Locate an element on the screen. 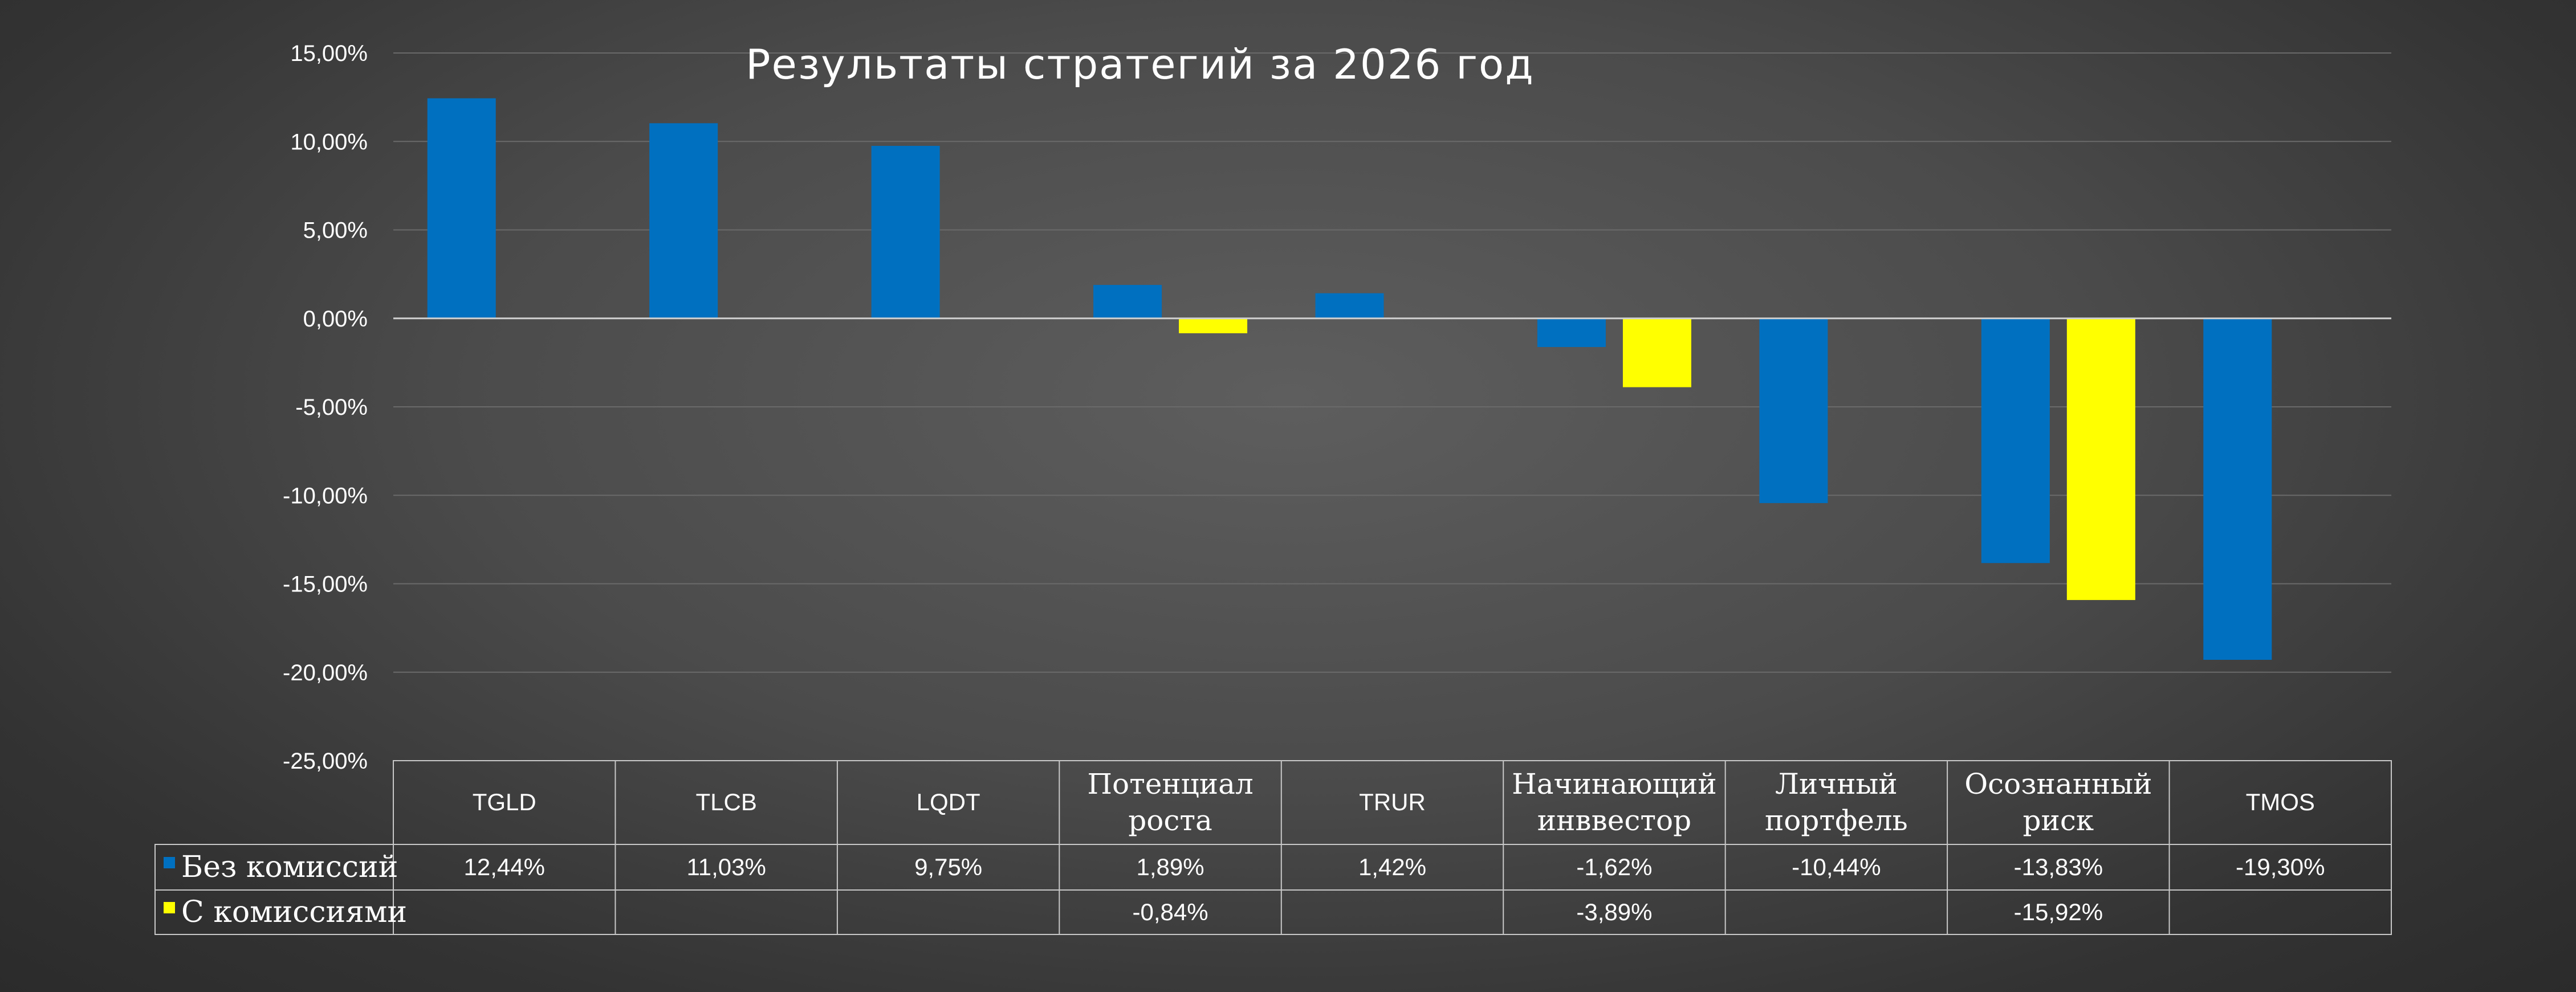 This screenshot has width=2576, height=992. y-tick-label: -25,00% is located at coordinates (325, 762).